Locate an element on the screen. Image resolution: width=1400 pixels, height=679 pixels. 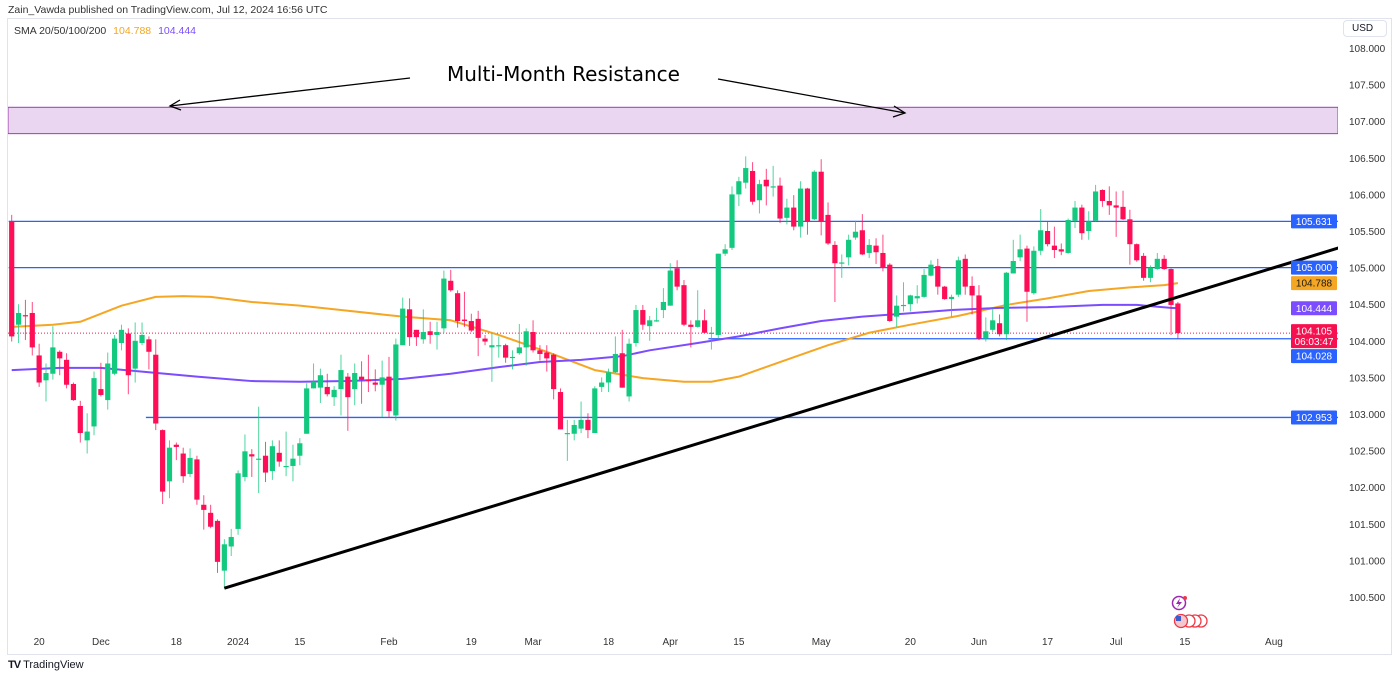
events-icons is located at coordinates (1189, 612).